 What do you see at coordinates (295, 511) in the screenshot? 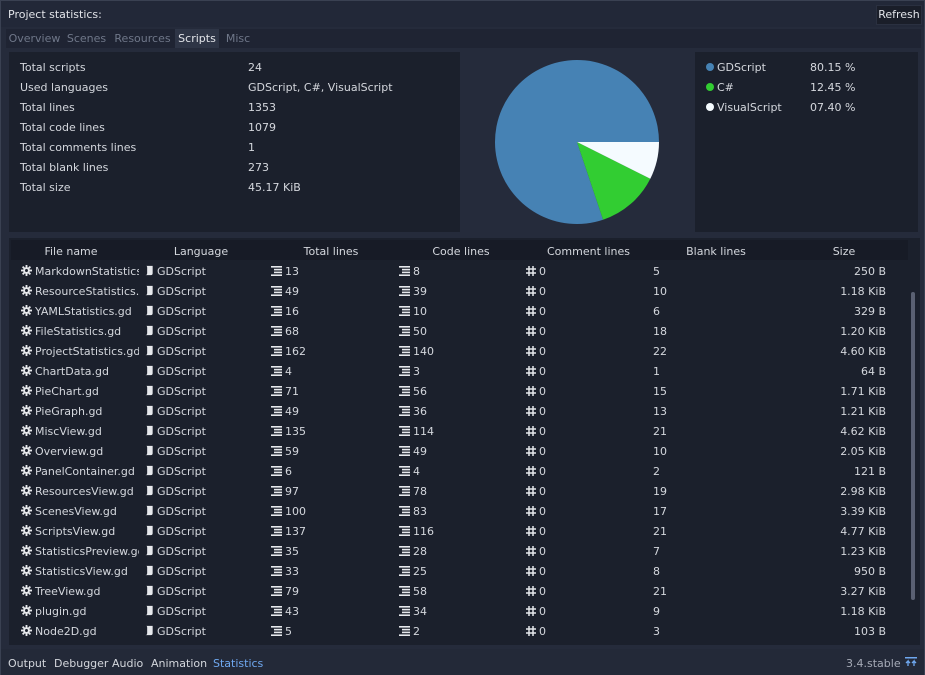
I see `total-lines-value: 100` at bounding box center [295, 511].